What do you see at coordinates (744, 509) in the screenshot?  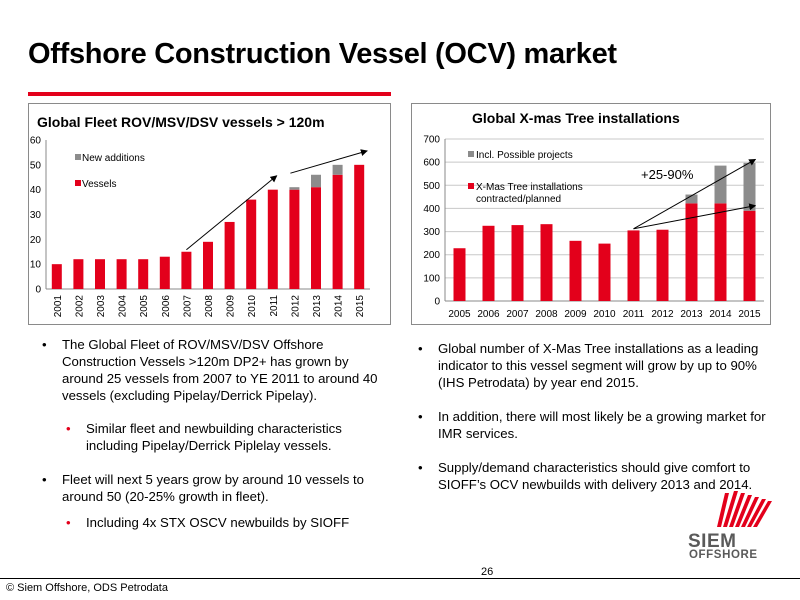 I see `siem-logo-icon` at bounding box center [744, 509].